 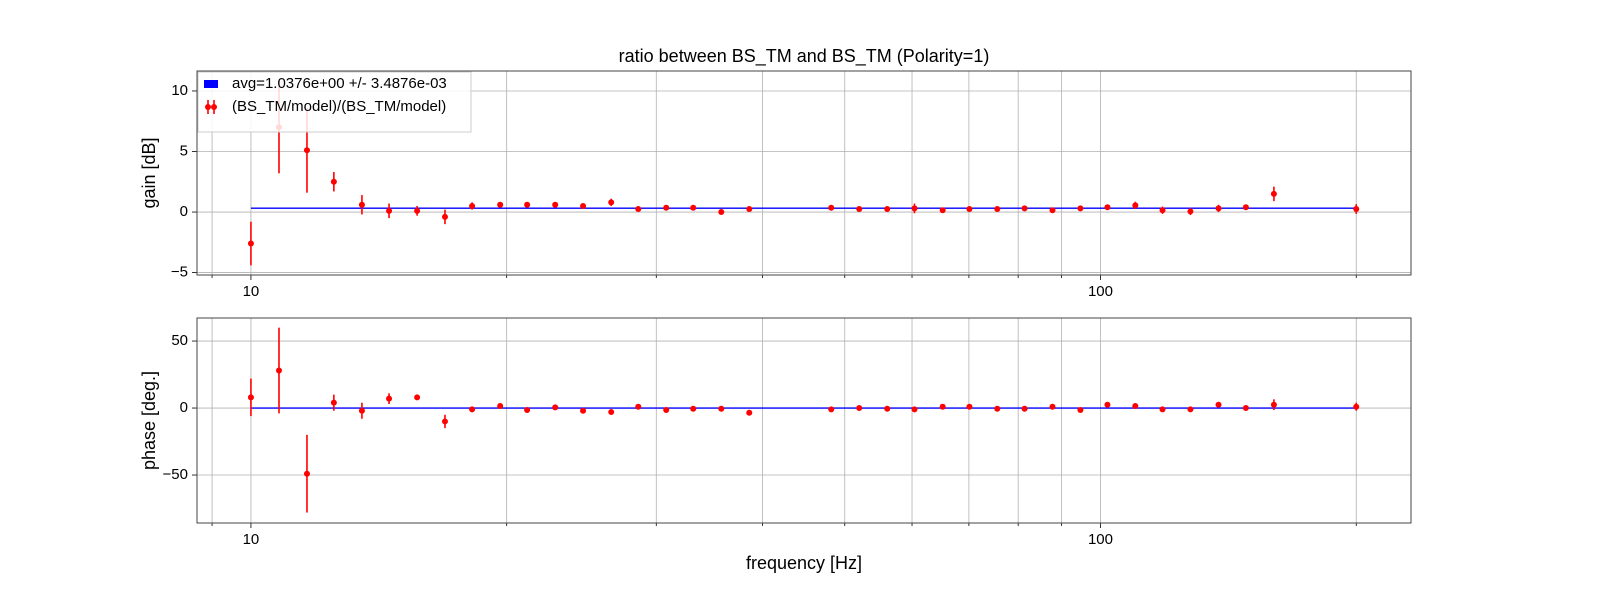 I want to click on y-tick-label: 5, so click(x=184, y=150).